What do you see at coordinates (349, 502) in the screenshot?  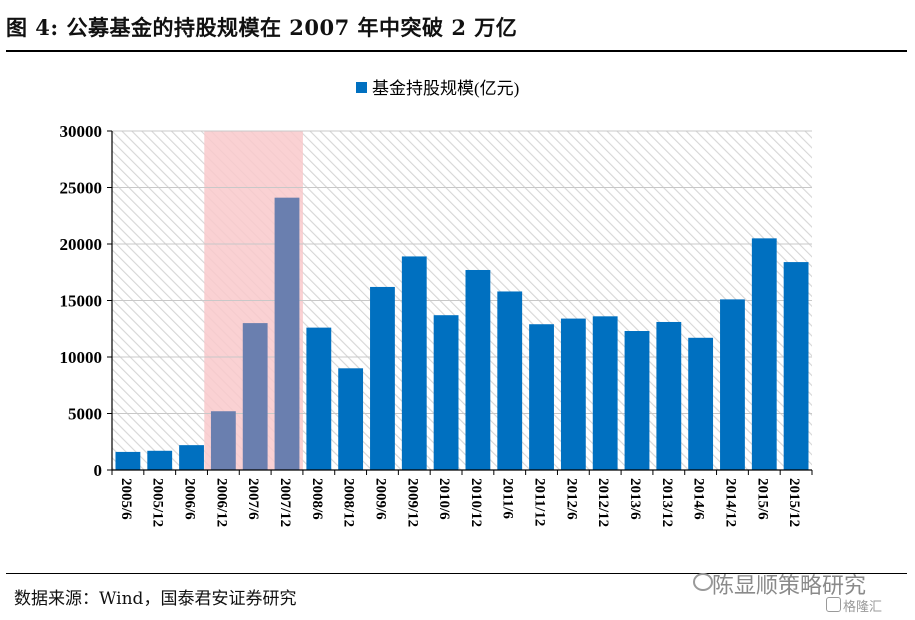 I see `x-tick-label: 2008/12` at bounding box center [349, 502].